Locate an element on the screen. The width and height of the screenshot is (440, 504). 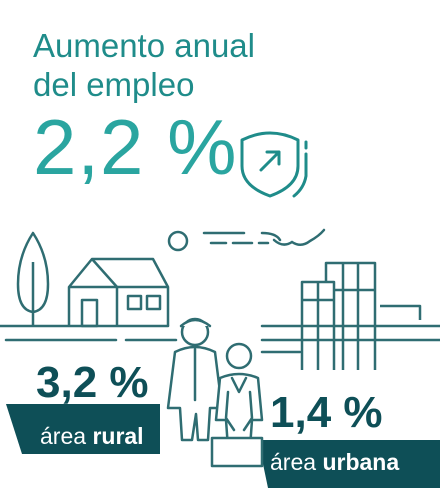
ground-lines is located at coordinates (220, 339).